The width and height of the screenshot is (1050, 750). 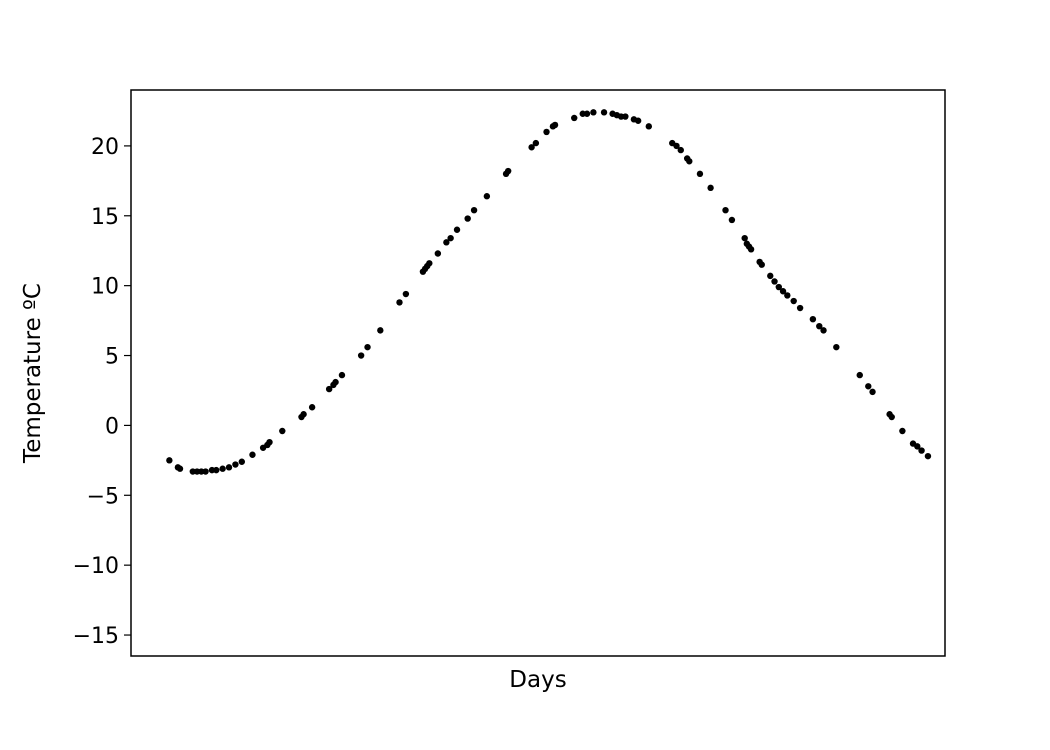 I want to click on y-axis-ticks: −15 −10 −5 0 5 10 15 20, so click(x=102, y=392).